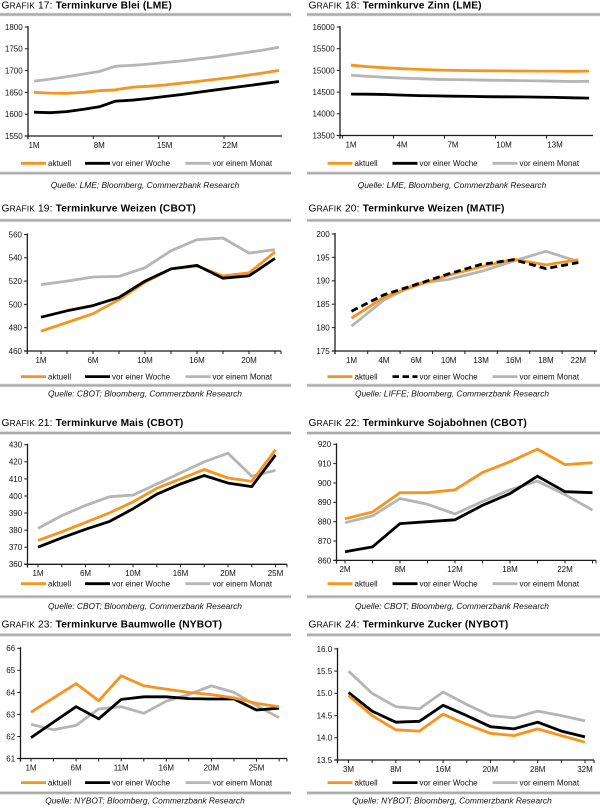  Describe the element at coordinates (16, 304) in the screenshot. I see `svg-text: 500` at that location.